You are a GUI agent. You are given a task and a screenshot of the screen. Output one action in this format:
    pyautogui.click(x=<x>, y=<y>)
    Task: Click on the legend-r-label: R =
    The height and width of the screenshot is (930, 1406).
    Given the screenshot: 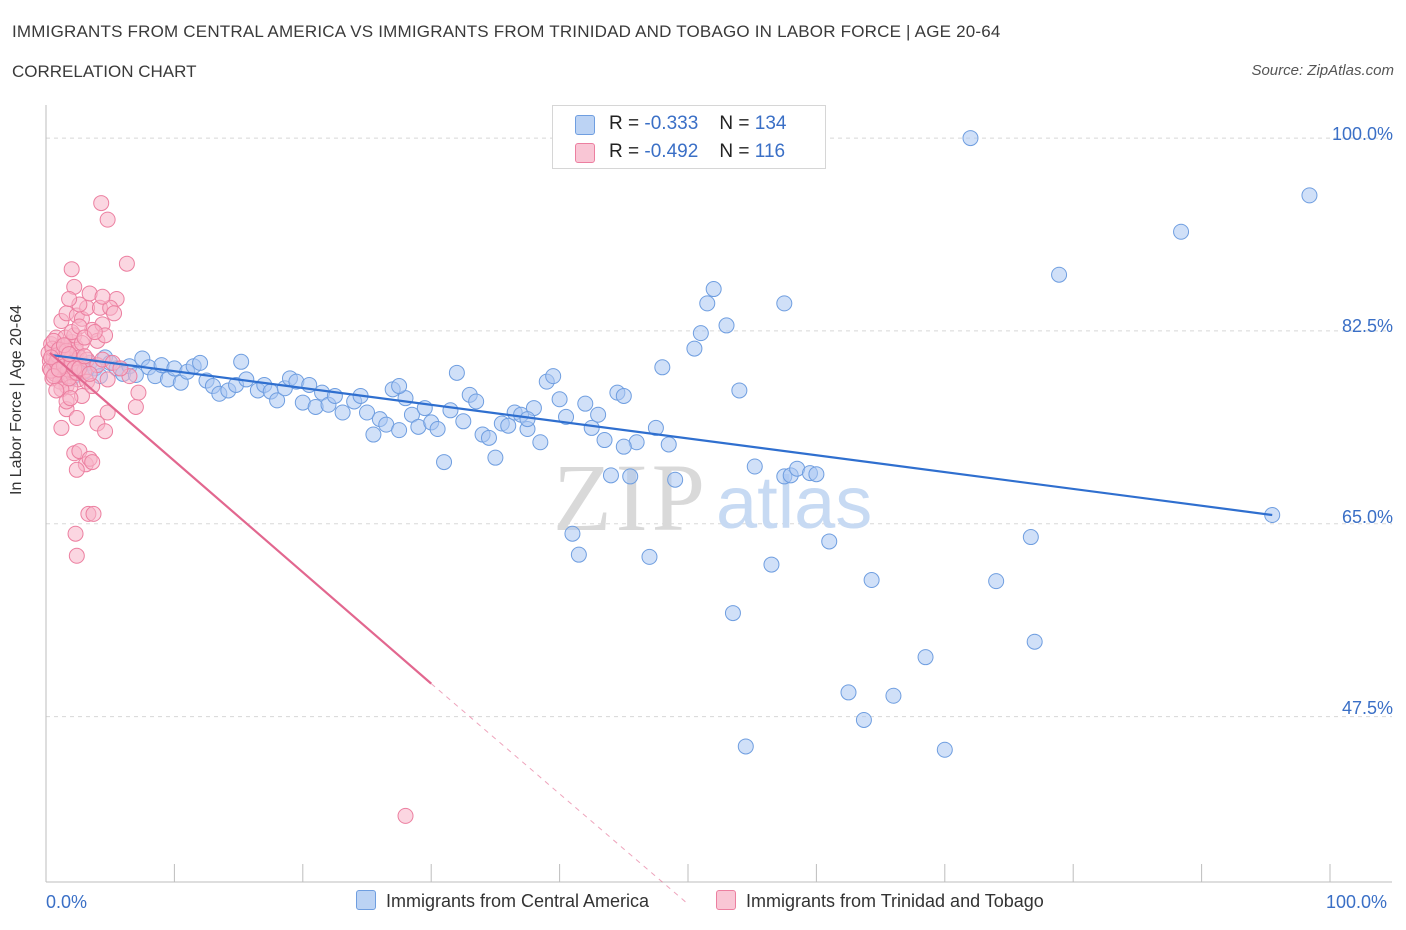 What is the action you would take?
    pyautogui.click(x=624, y=123)
    